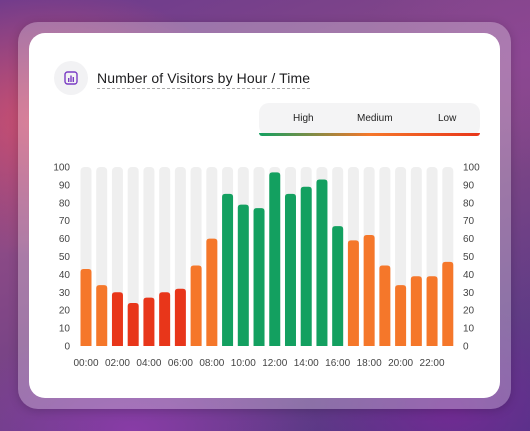 The height and width of the screenshot is (431, 530). What do you see at coordinates (469, 329) in the screenshot?
I see `y-tick-label-right: 10` at bounding box center [469, 329].